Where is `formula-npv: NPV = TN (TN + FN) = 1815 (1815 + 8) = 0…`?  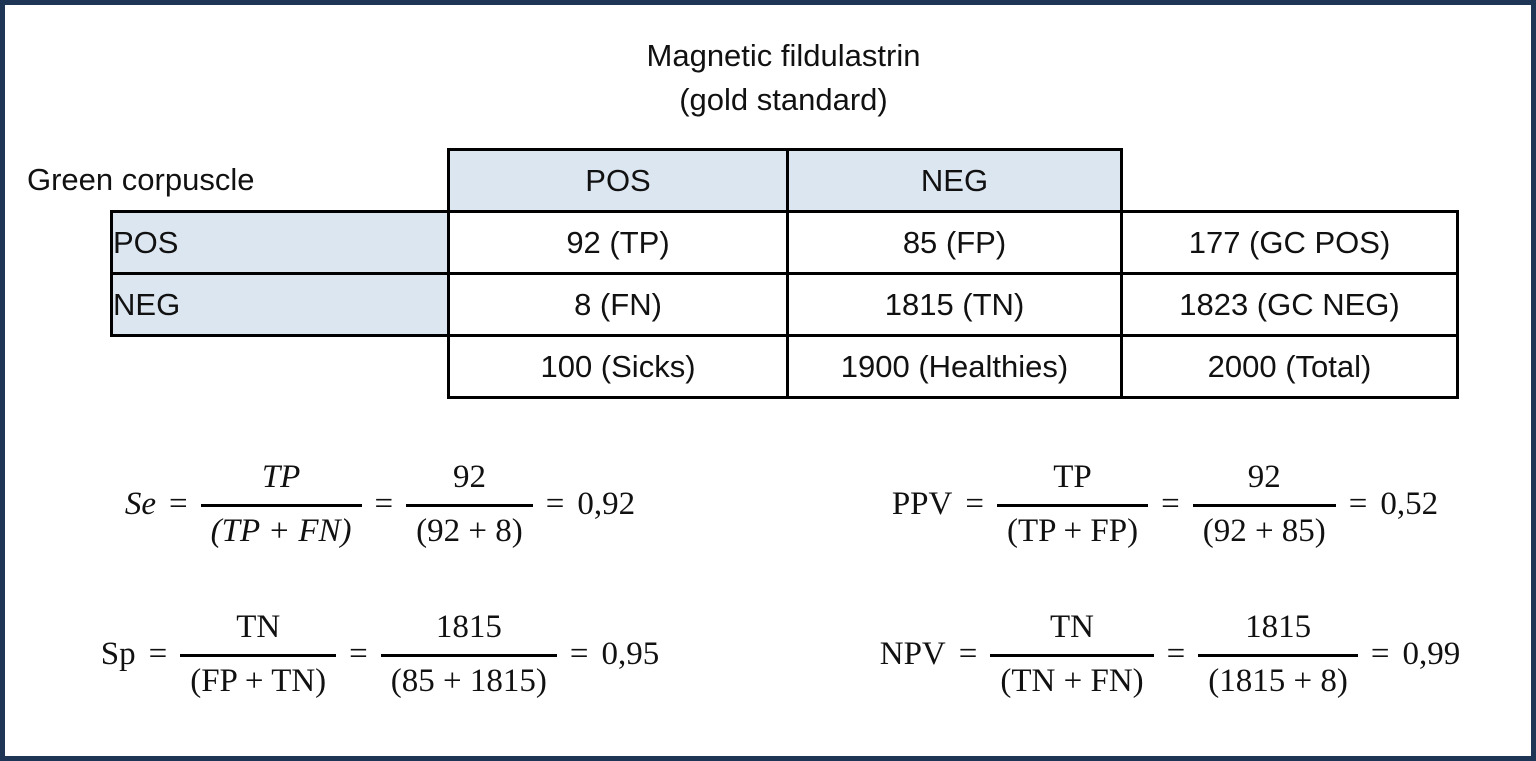 formula-npv: NPV = TN (TN + FN) = 1815 (1815 + 8) = 0… is located at coordinates (1170, 654).